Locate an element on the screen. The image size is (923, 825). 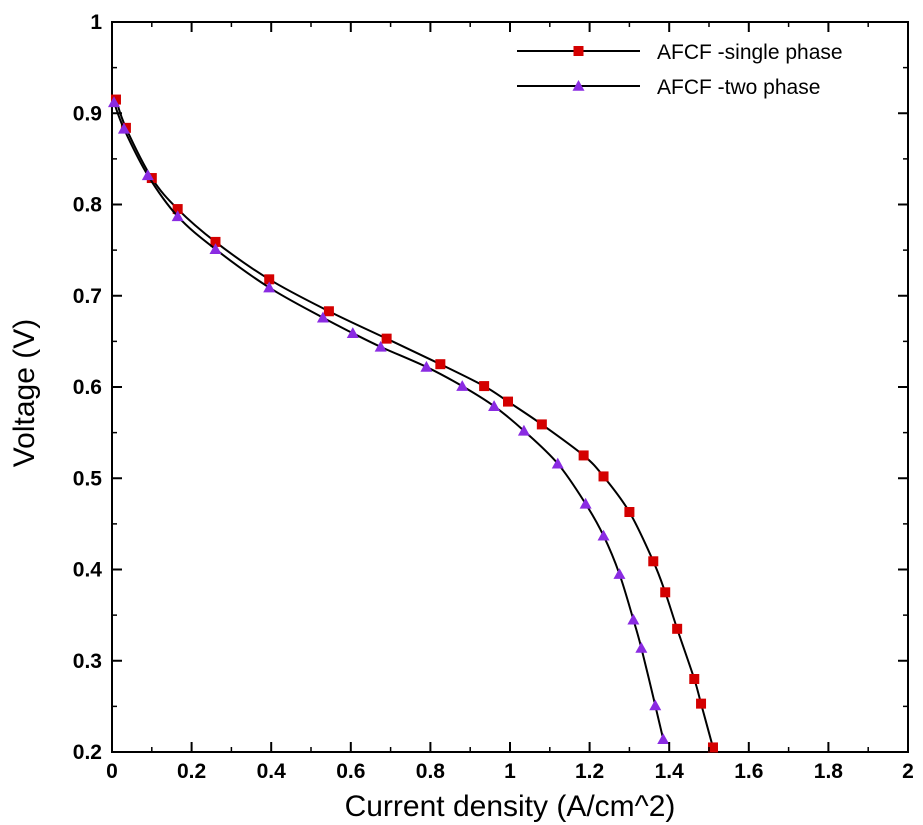
x-tick-label: 1 is located at coordinates (510, 771).